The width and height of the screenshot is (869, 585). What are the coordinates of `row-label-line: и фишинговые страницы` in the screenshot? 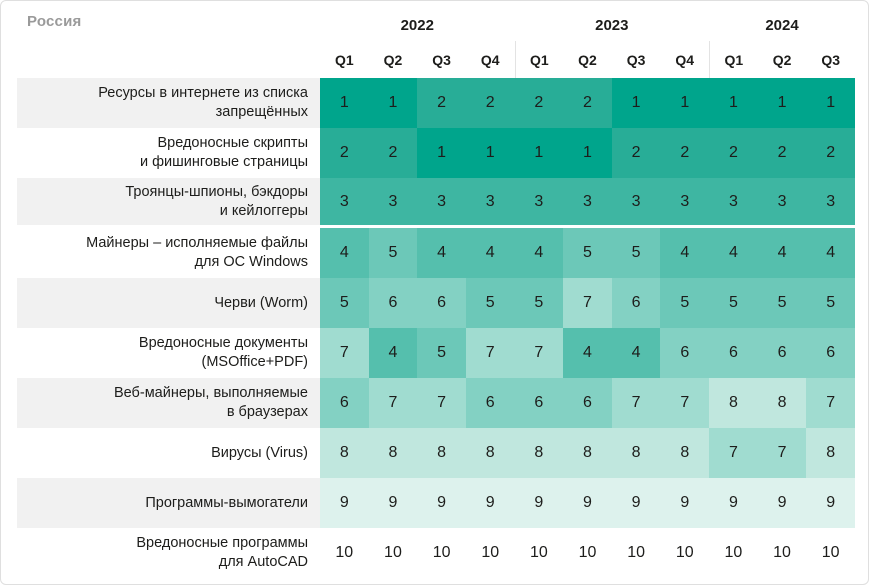 It's located at (223, 162).